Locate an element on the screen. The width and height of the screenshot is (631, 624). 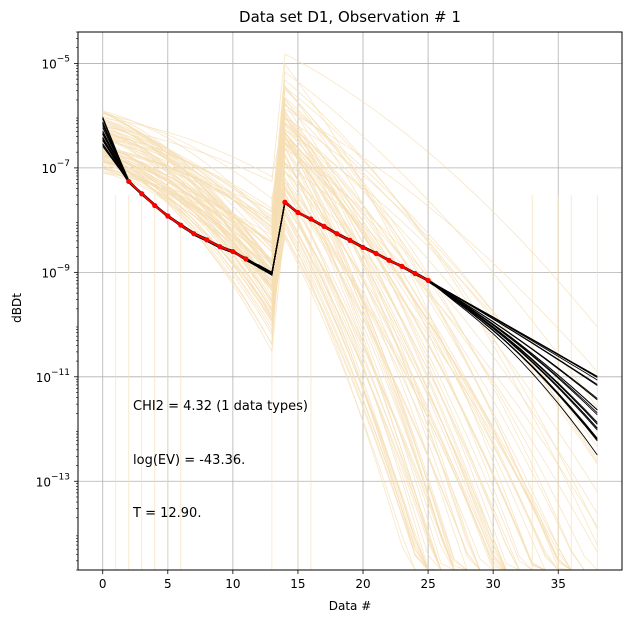
x-tick-label: 35 is located at coordinates (558, 584).